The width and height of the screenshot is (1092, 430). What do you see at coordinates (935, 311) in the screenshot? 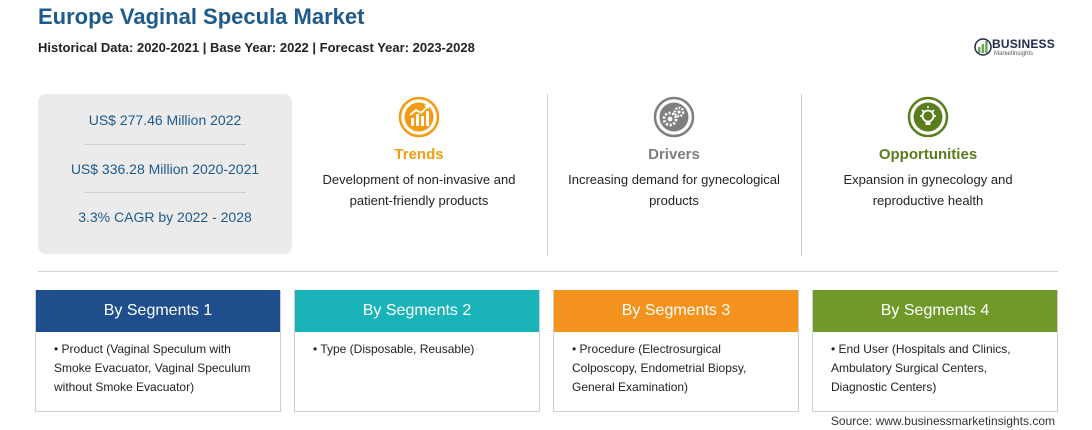
I see `segment-title: By Segments 4` at bounding box center [935, 311].